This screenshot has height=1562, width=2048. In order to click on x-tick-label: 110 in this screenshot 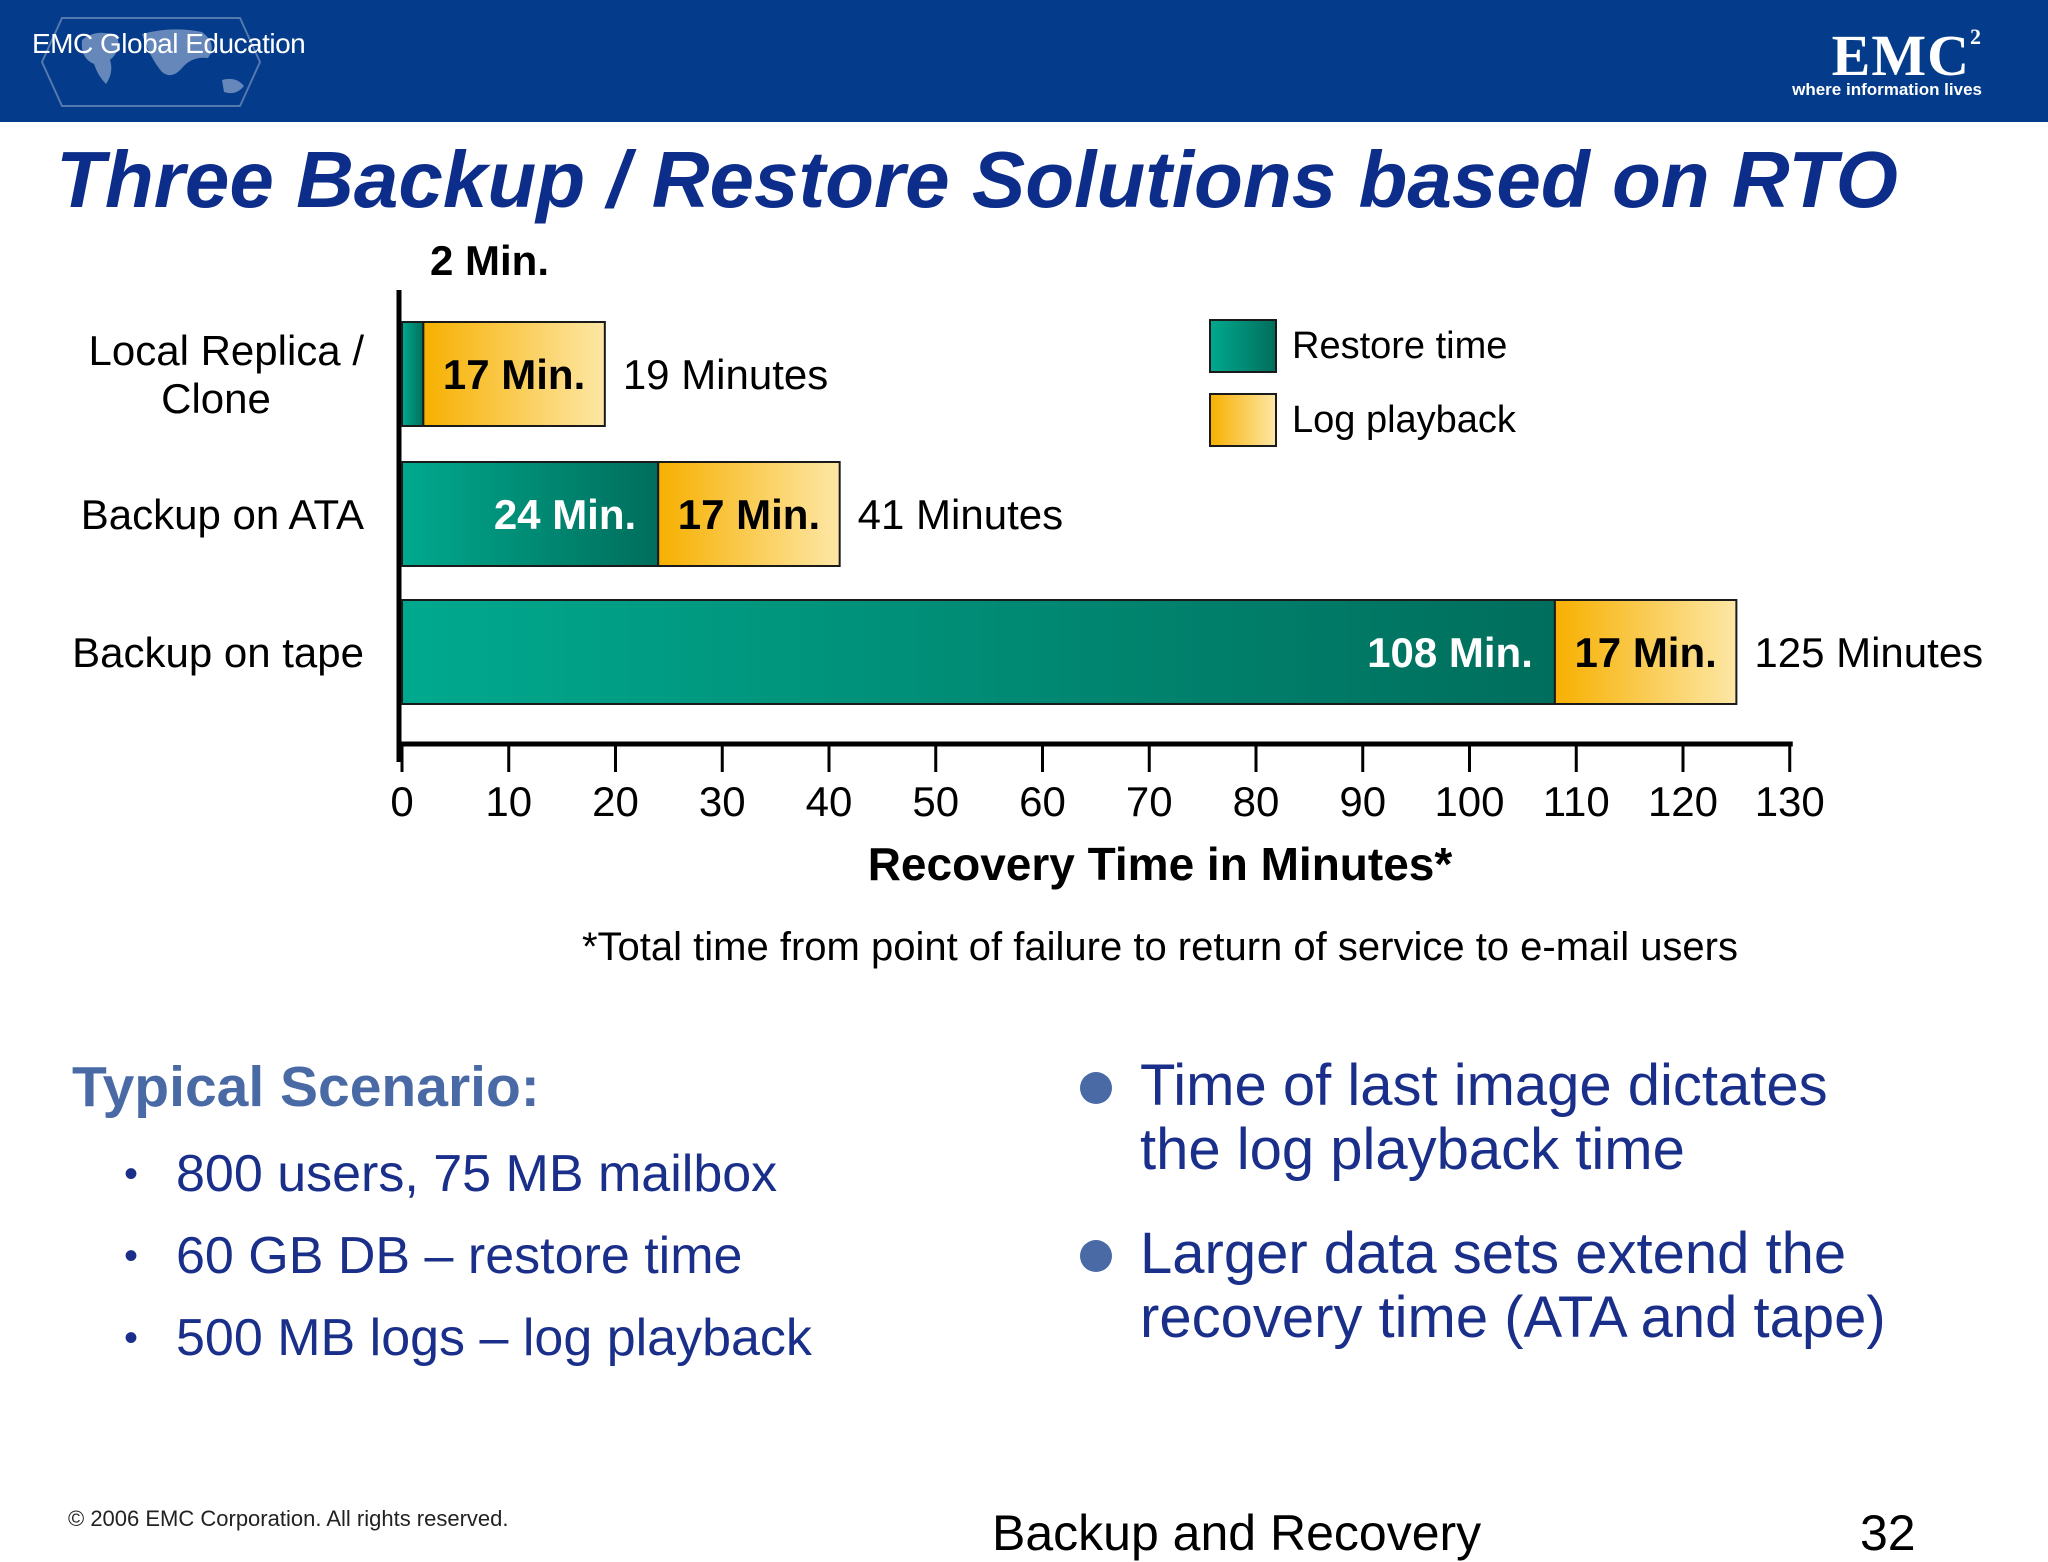, I will do `click(1576, 801)`.